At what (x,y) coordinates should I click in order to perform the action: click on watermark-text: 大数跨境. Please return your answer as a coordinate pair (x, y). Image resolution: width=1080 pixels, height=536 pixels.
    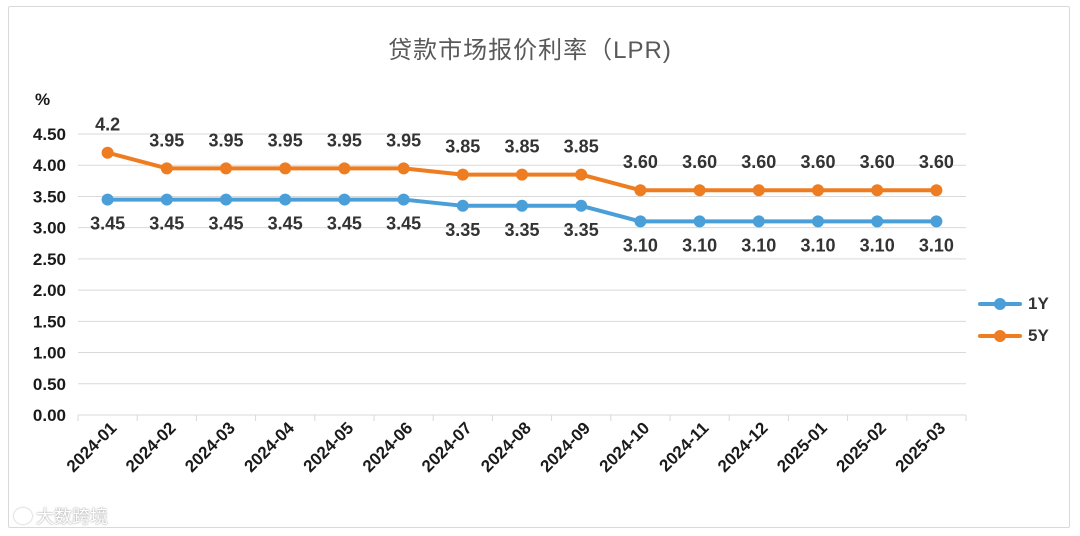
    Looking at the image, I should click on (72, 517).